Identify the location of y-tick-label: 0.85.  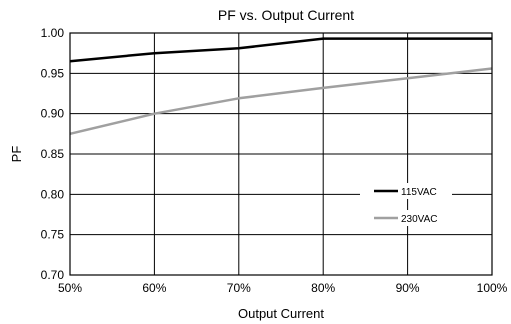
(53, 154).